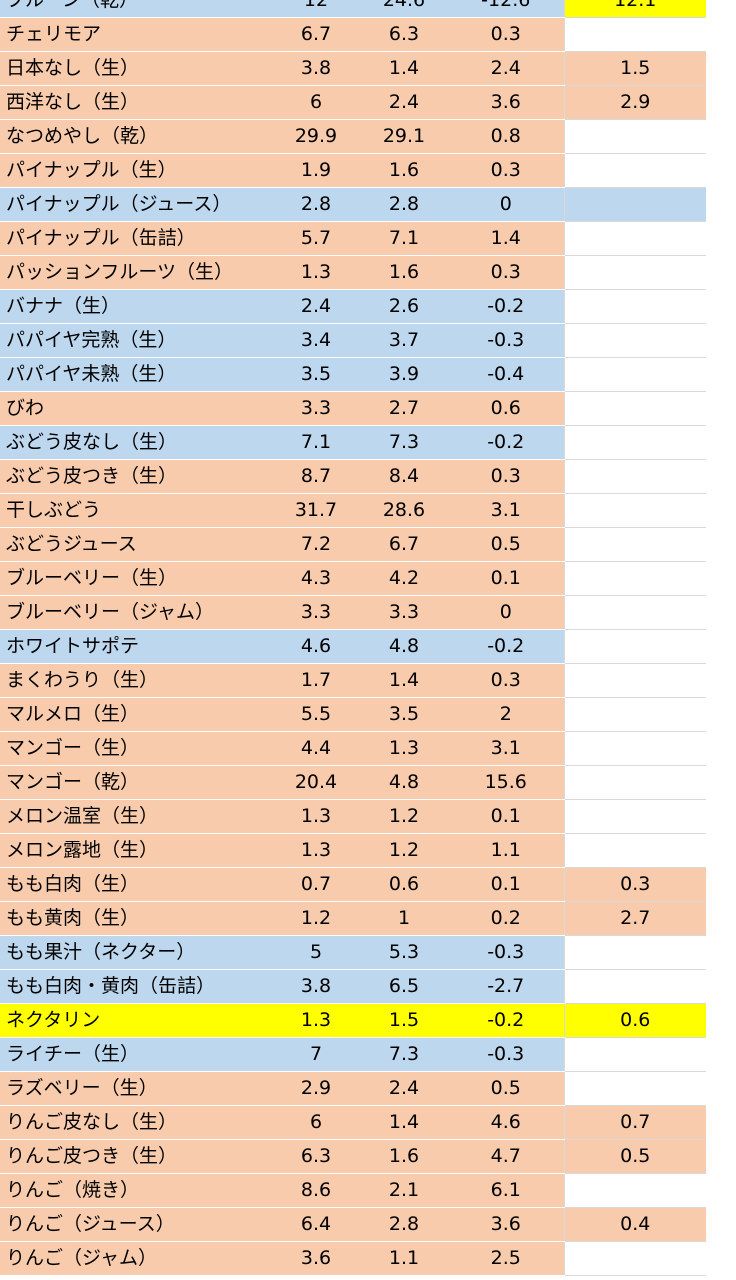 This screenshot has height=1280, width=736. Describe the element at coordinates (136, 578) in the screenshot. I see `cell-food-name: ブルーベリー（生）` at that location.